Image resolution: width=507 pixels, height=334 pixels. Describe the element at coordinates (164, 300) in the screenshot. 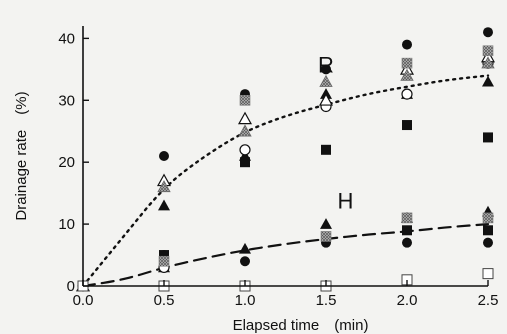

I see `x-tick-label: 0.5` at that location.